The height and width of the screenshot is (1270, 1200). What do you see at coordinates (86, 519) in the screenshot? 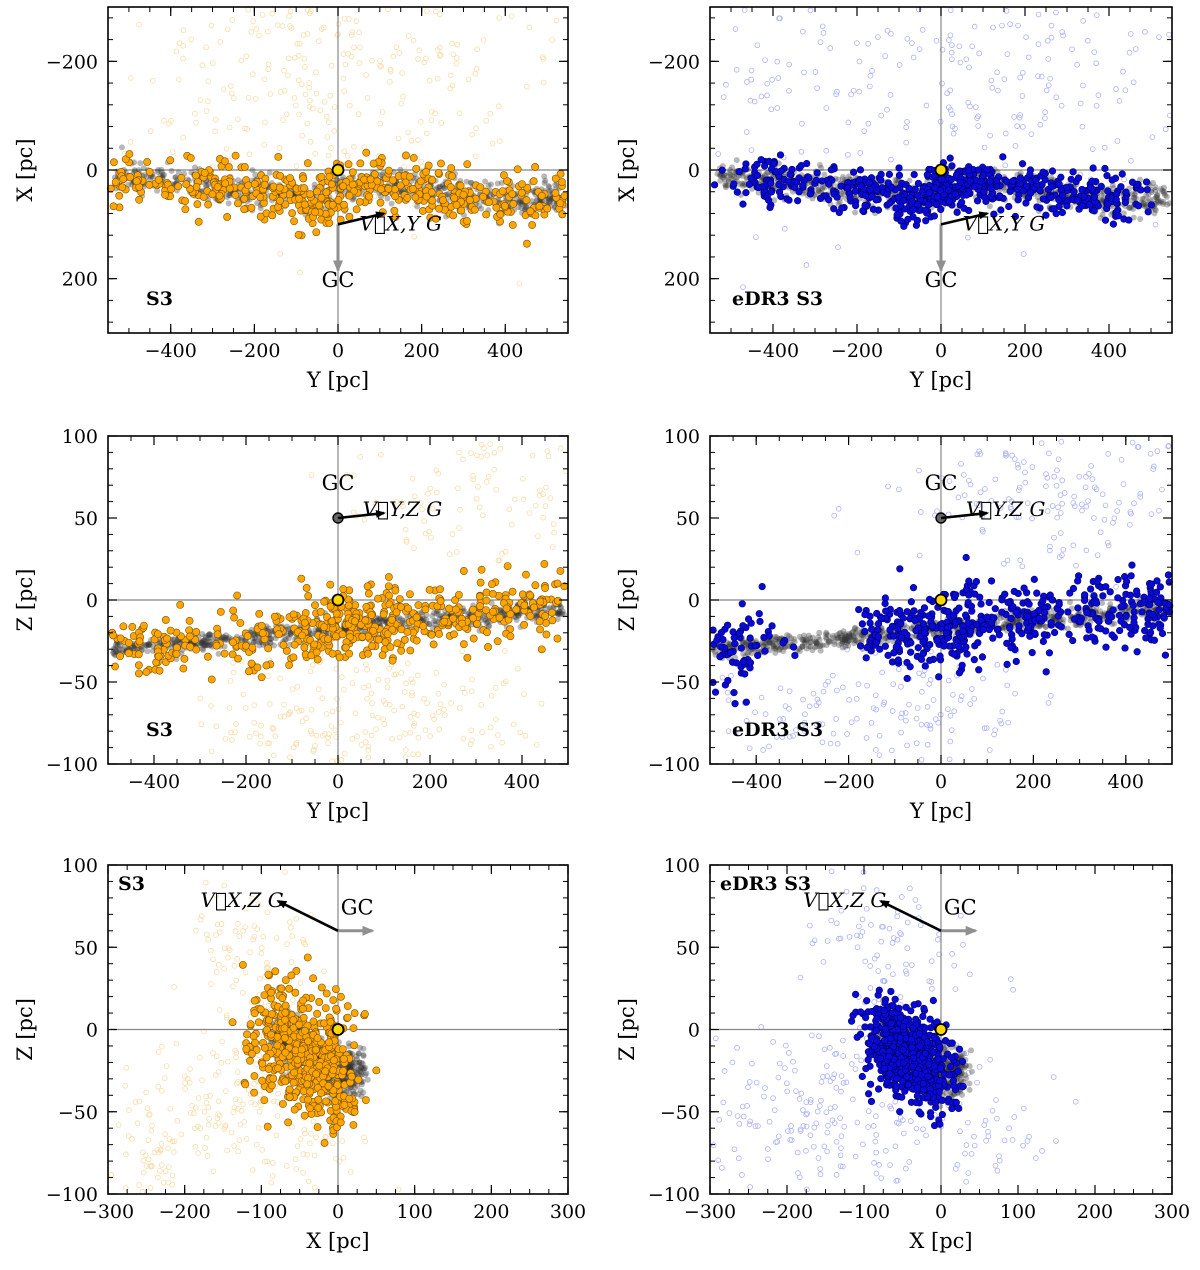
I see `y-tick-label: 50` at bounding box center [86, 519].